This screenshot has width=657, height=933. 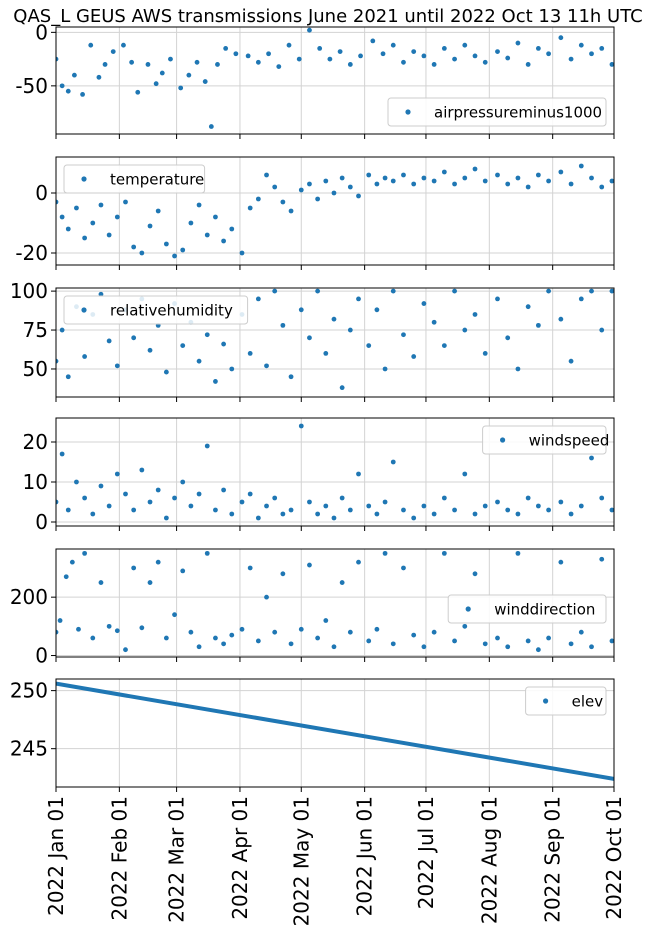 I want to click on x-tick-label: 2022 Jan 01, so click(x=56, y=856).